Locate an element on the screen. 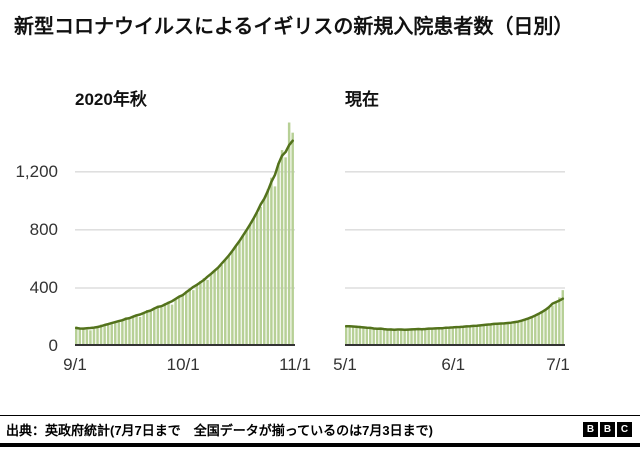  panel-label-autumn: 2020年秋 is located at coordinates (111, 99).